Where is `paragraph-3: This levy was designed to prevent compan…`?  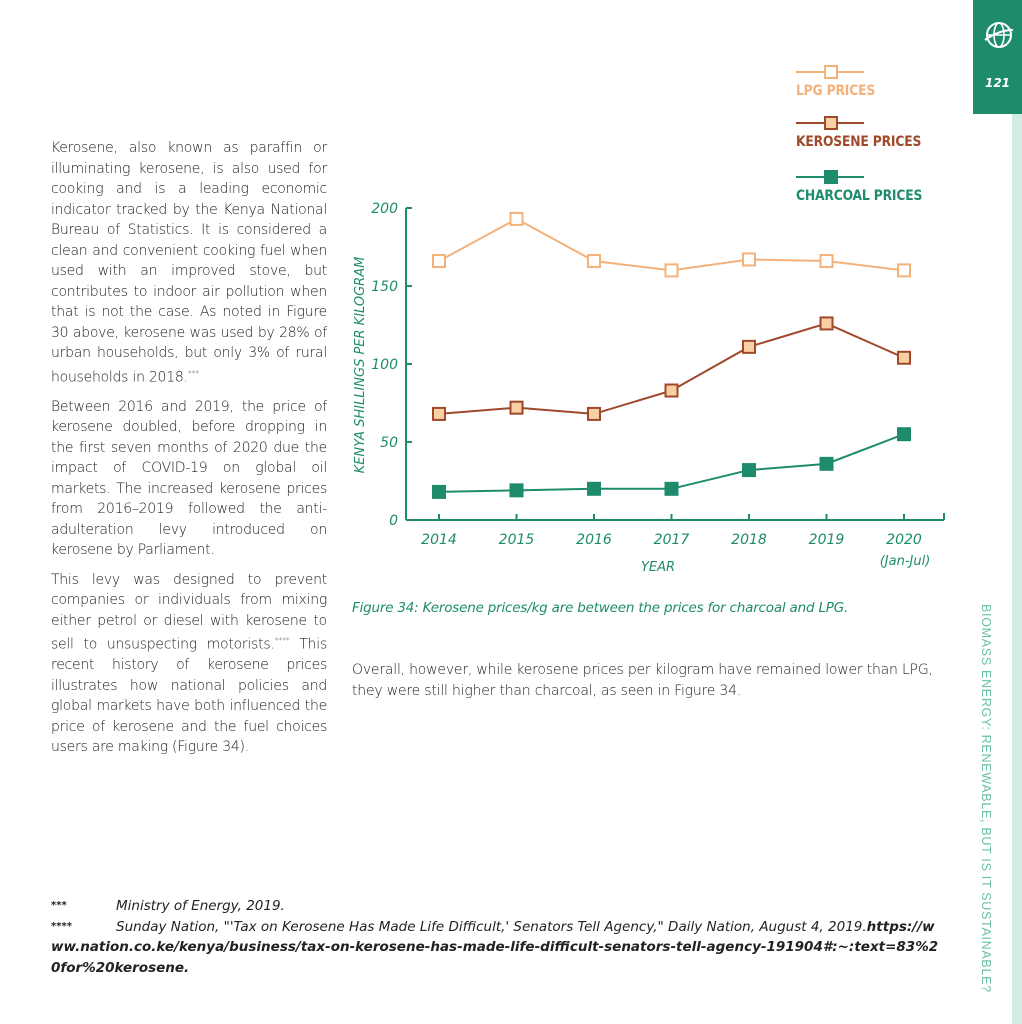
paragraph-3: This levy was designed to prevent compan… is located at coordinates (189, 663).